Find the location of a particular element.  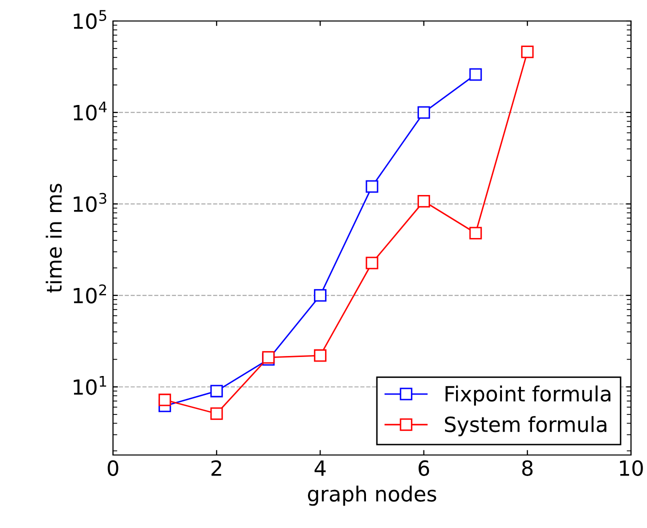

y-tick-label: 10$^{3}$ is located at coordinates (90, 202).